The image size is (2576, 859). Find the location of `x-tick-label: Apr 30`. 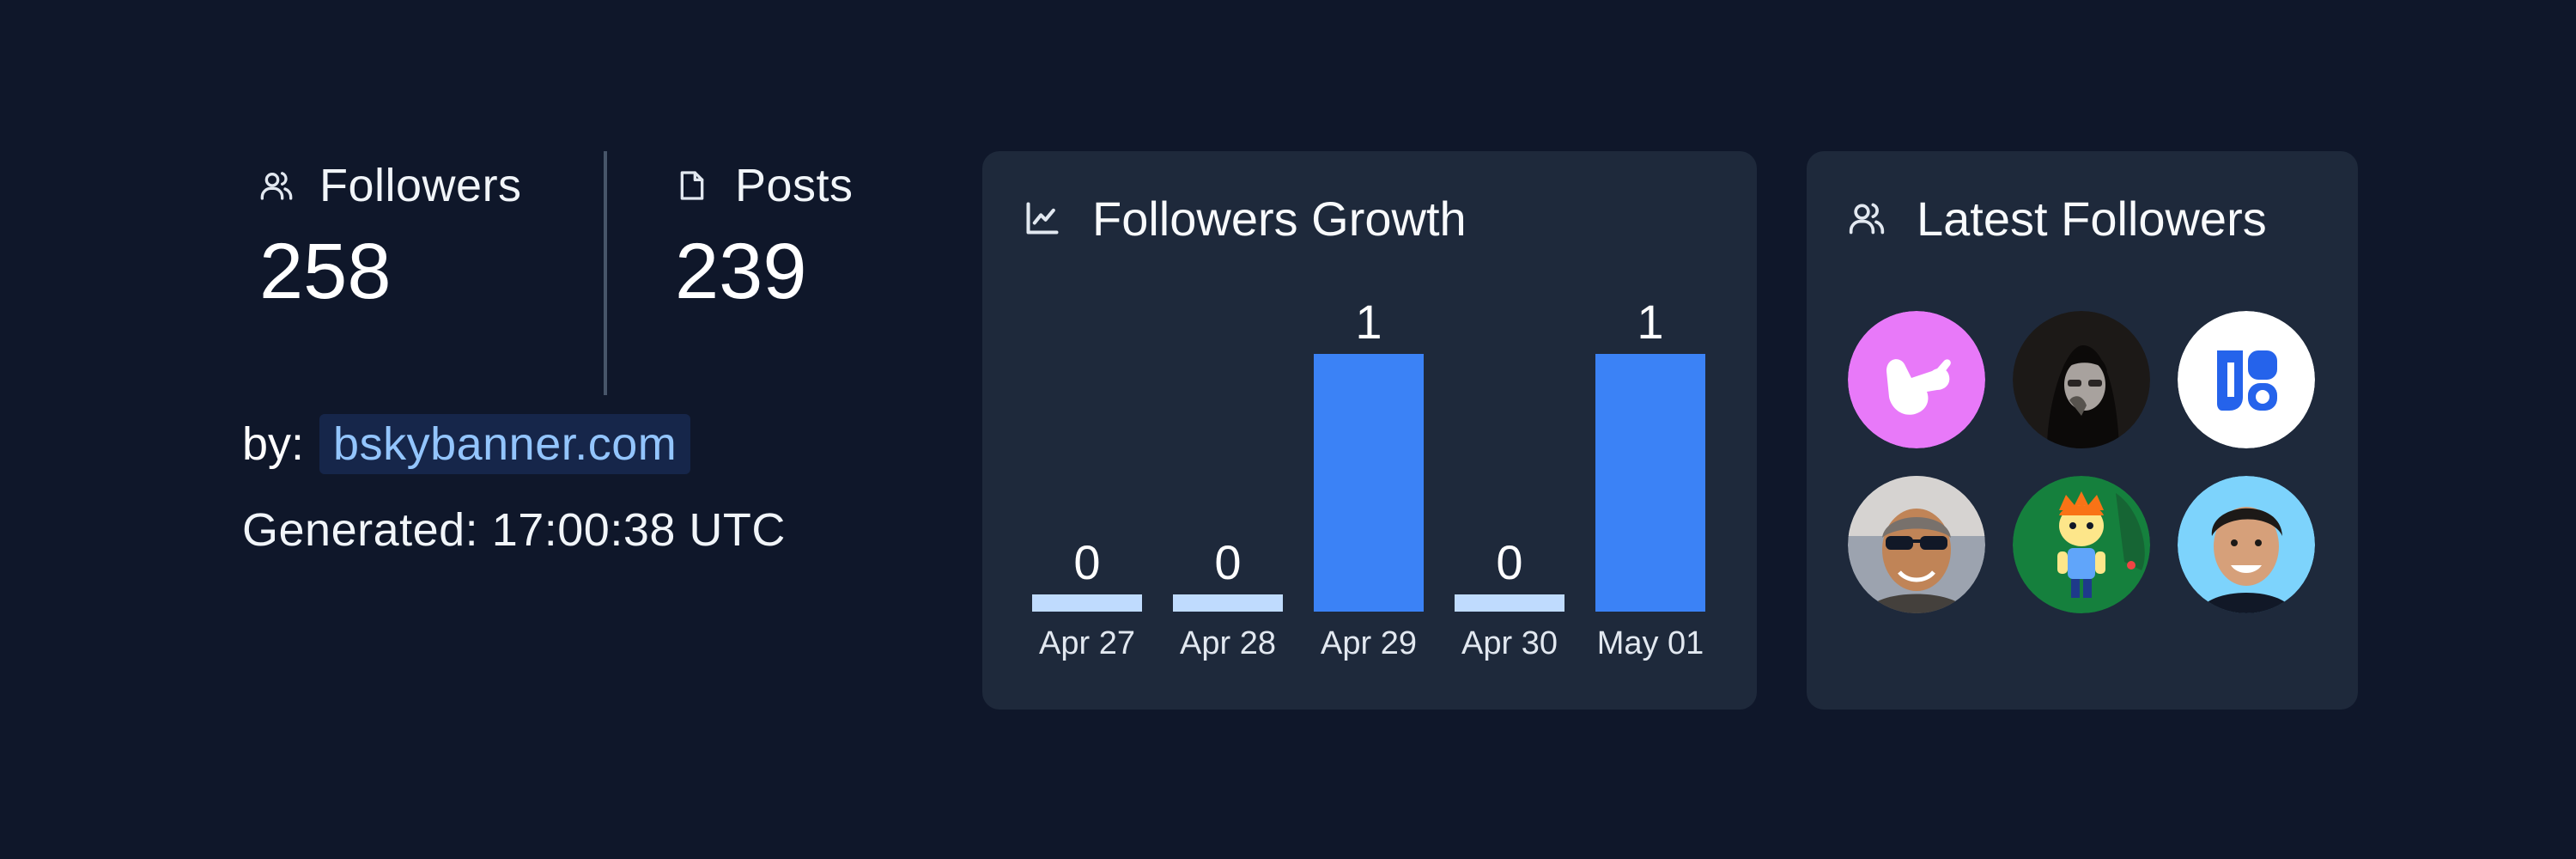

x-tick-label: Apr 30 is located at coordinates (1510, 643).